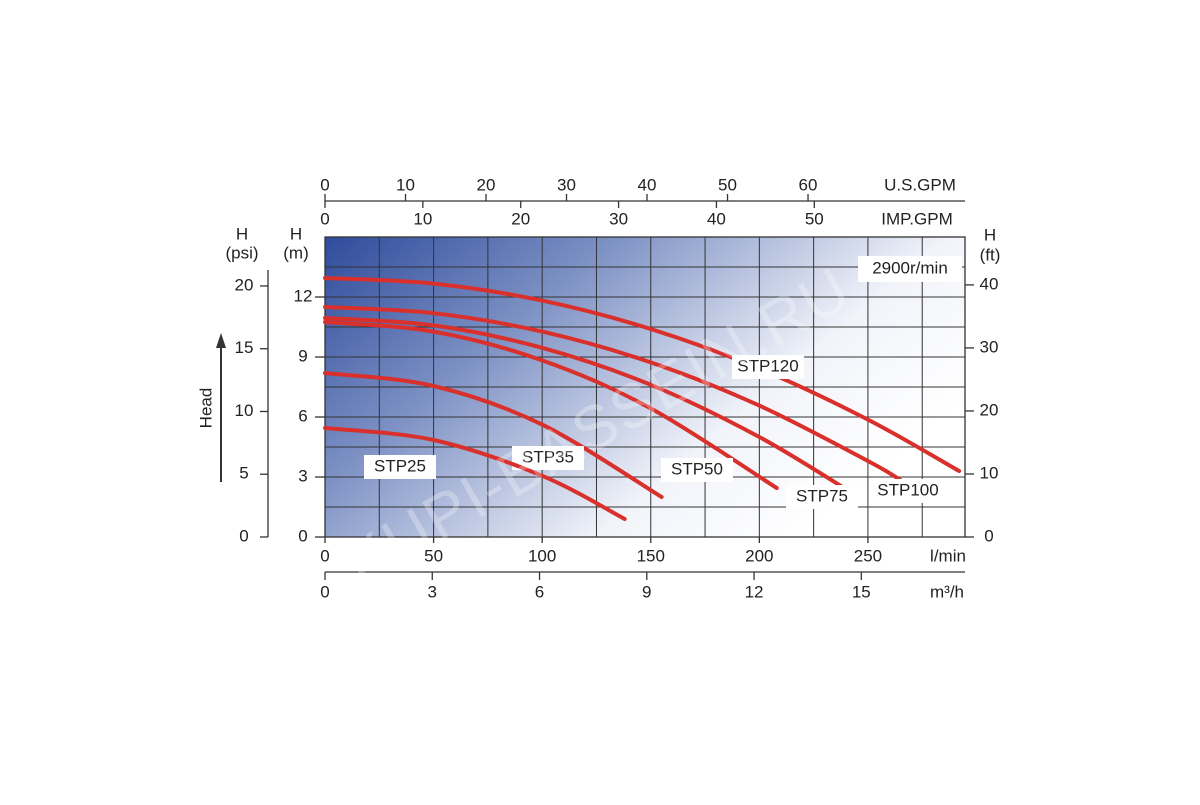 The width and height of the screenshot is (1200, 805). What do you see at coordinates (243, 535) in the screenshot?
I see `psi-tick-label: 0` at bounding box center [243, 535].